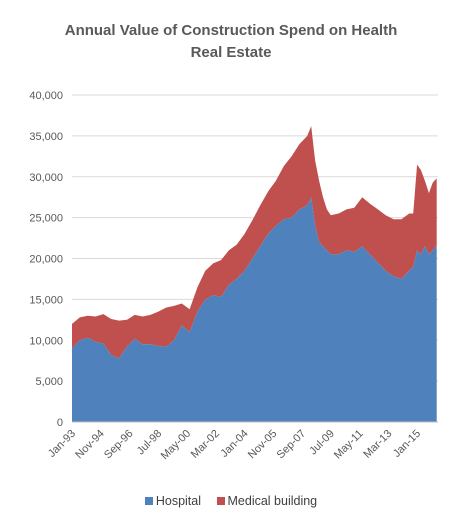 This screenshot has height=530, width=462. I want to click on chart-legend: Hospital Medical building, so click(231, 501).